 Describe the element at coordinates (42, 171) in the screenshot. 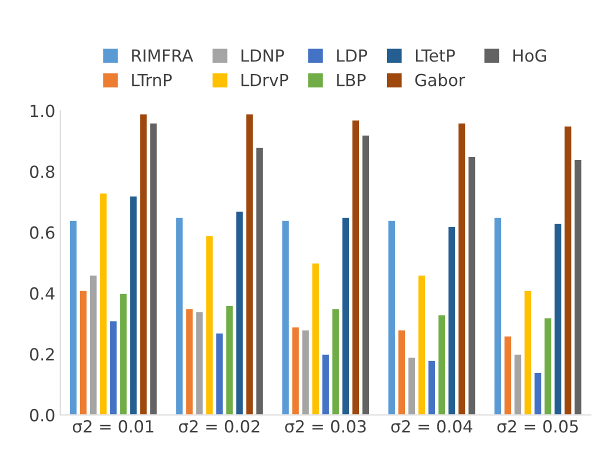

I see `y-tick-label: 0.8` at that location.